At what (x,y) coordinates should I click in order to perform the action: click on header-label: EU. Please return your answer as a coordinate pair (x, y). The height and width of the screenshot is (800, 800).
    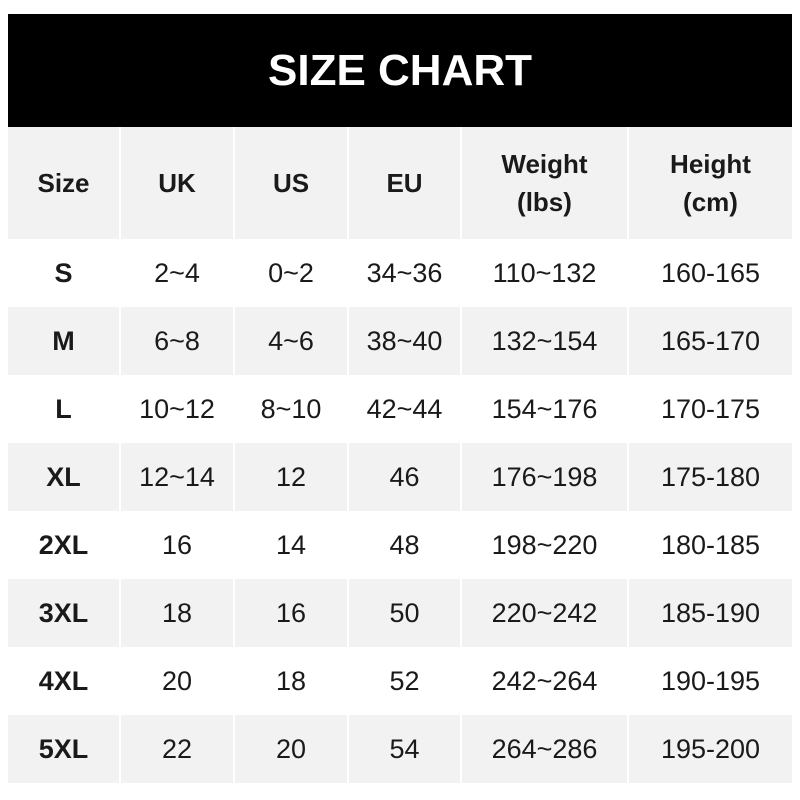
    Looking at the image, I should click on (404, 183).